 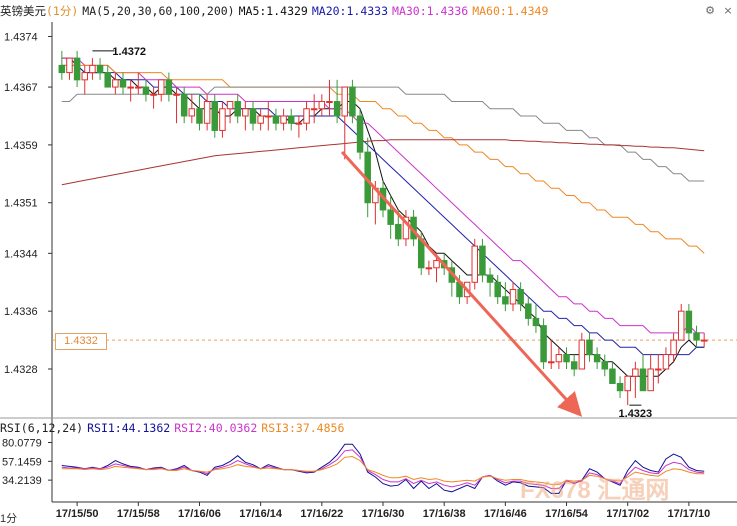 I want to click on y-tick-label: 1.4344, so click(x=21, y=254).